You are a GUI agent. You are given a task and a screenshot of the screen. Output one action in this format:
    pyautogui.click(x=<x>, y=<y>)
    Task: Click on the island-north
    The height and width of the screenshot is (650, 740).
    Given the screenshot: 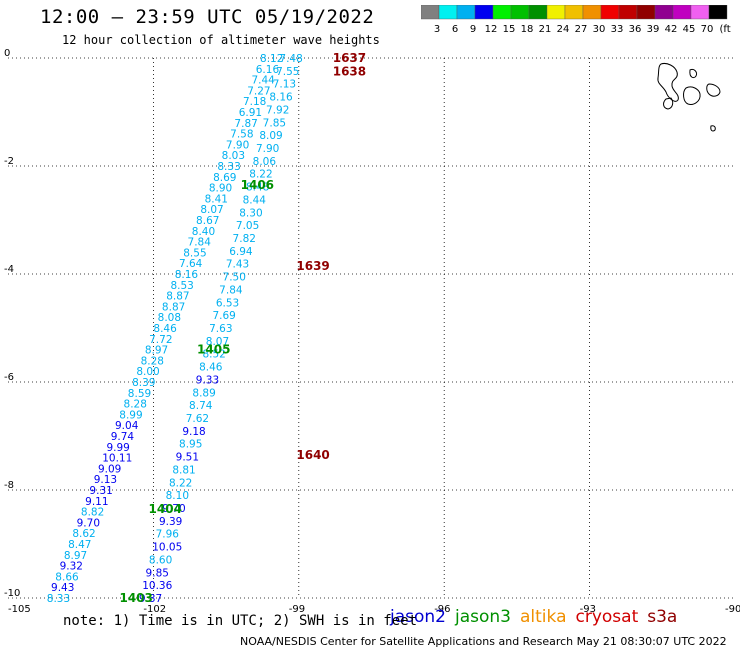 What is the action you would take?
    pyautogui.click(x=693, y=74)
    